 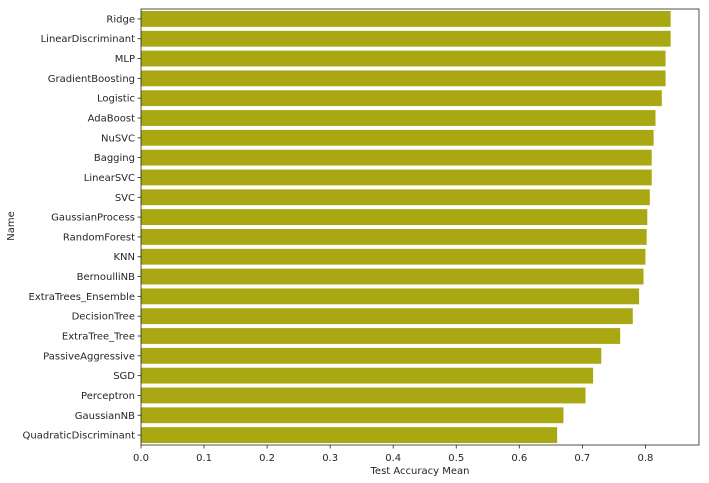 I want to click on bar-gradientboosting, so click(x=403, y=78).